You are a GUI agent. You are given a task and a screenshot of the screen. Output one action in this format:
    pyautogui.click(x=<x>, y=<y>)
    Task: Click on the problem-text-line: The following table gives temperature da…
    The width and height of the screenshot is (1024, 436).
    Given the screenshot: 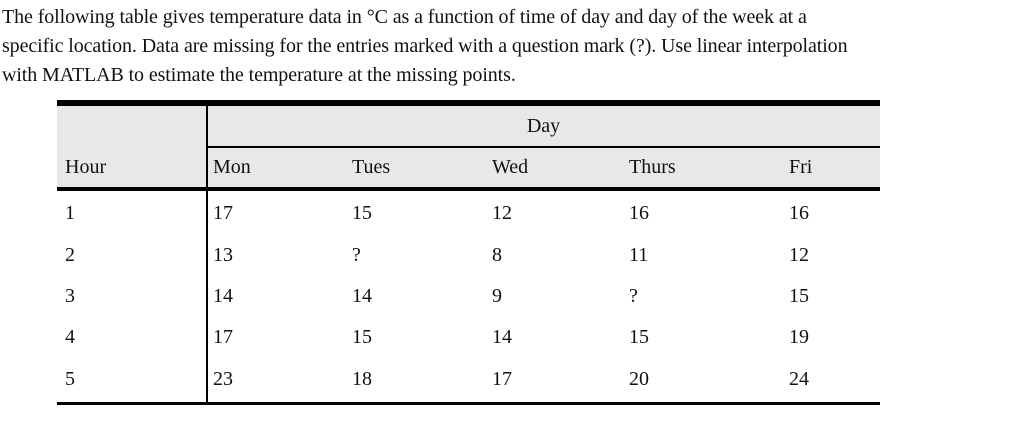 What is the action you would take?
    pyautogui.click(x=404, y=17)
    